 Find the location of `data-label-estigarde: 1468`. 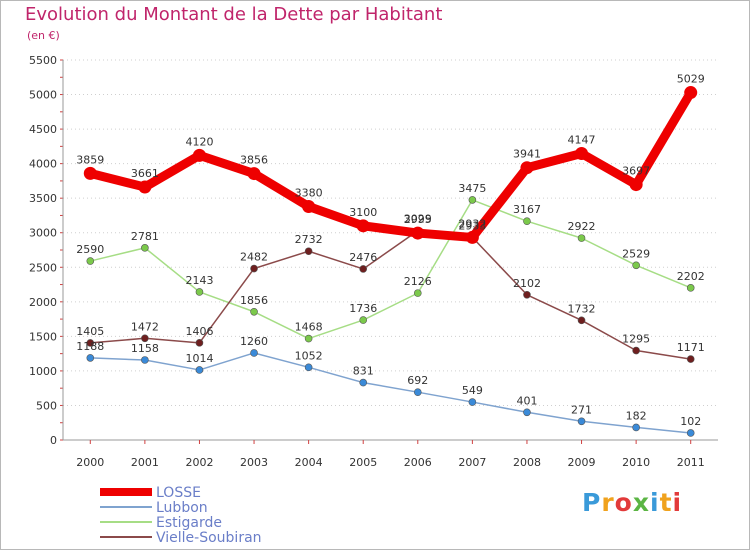

data-label-estigarde: 1468 is located at coordinates (309, 327).